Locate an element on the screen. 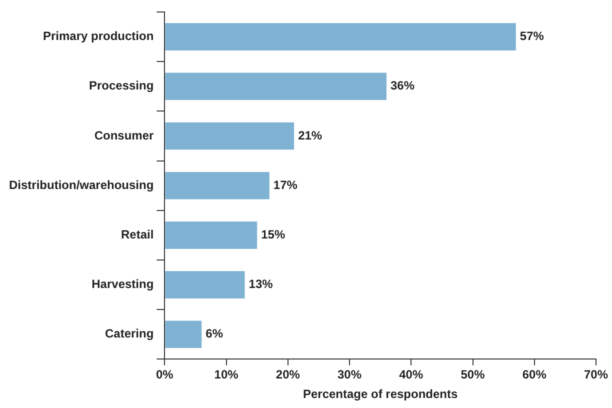 The image size is (612, 408). y-tick-label: Processing is located at coordinates (121, 85).